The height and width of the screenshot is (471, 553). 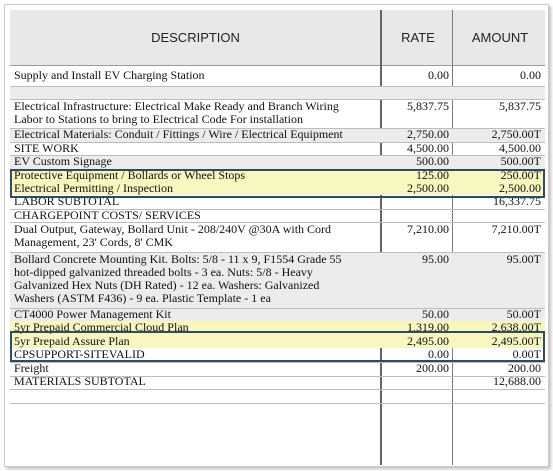 I want to click on row-amount: 0.00, so click(x=530, y=75).